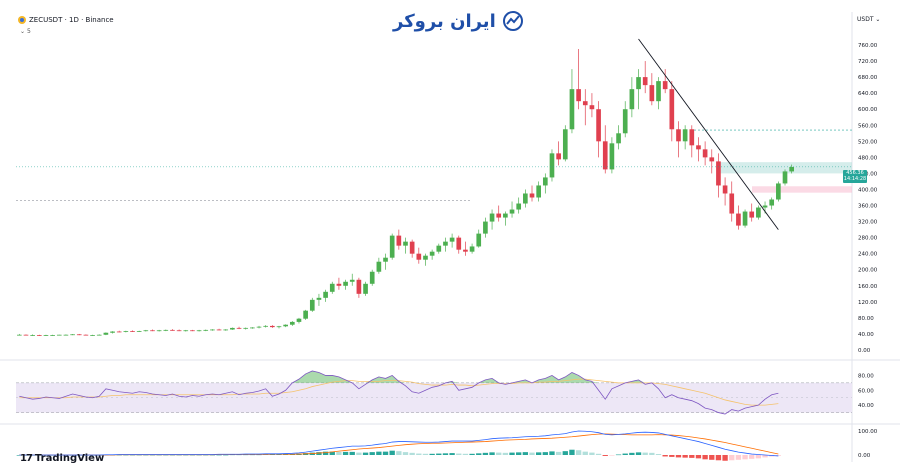 The width and height of the screenshot is (900, 475). Describe the element at coordinates (855, 179) in the screenshot. I see `candle-countdown: 14:14:28` at that location.